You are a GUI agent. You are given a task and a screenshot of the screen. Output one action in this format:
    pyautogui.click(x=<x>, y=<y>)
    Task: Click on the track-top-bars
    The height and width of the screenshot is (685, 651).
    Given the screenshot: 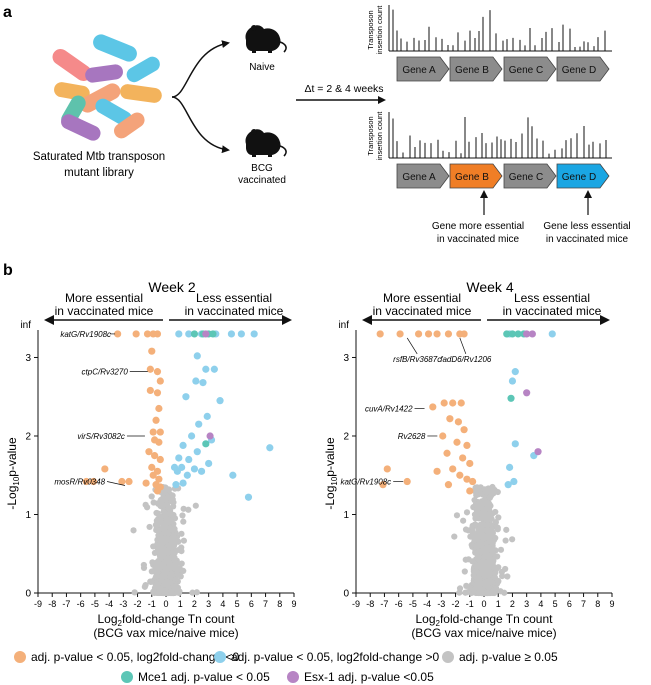 What is the action you would take?
    pyautogui.click(x=499, y=30)
    